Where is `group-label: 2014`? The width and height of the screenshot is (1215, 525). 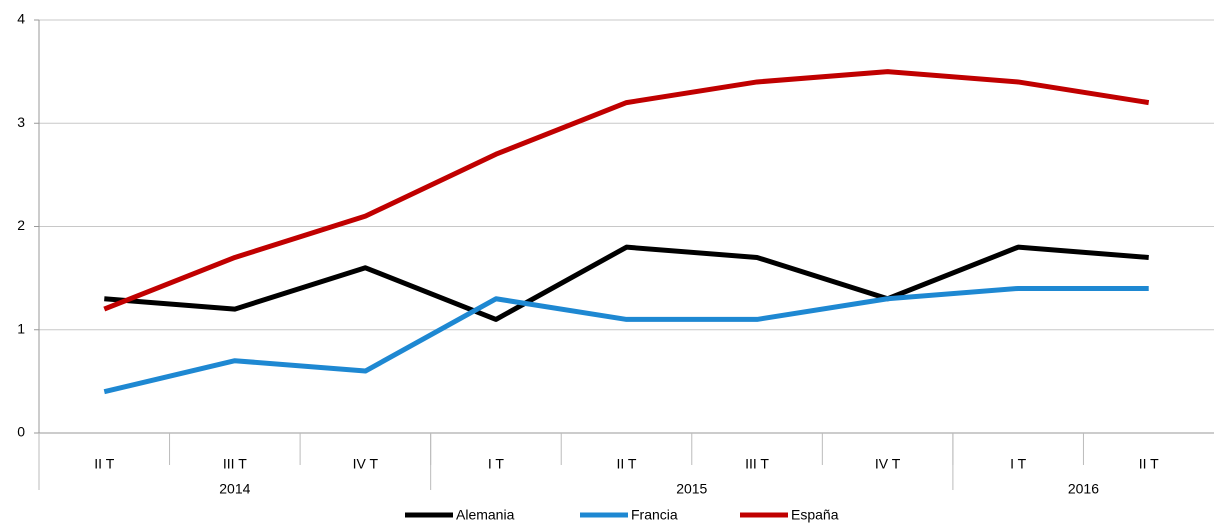
group-label: 2014 is located at coordinates (234, 489).